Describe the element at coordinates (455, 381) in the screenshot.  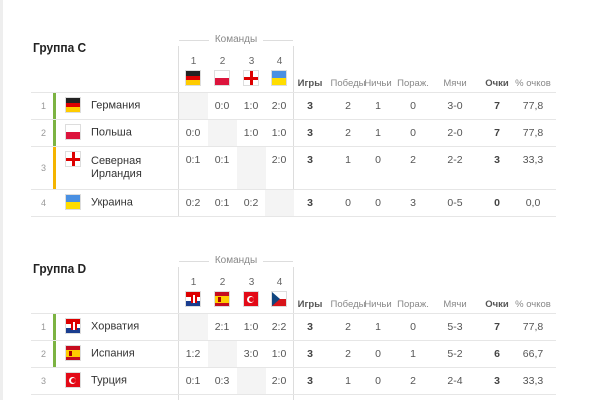
I see `stat-goals: 2-4` at that location.